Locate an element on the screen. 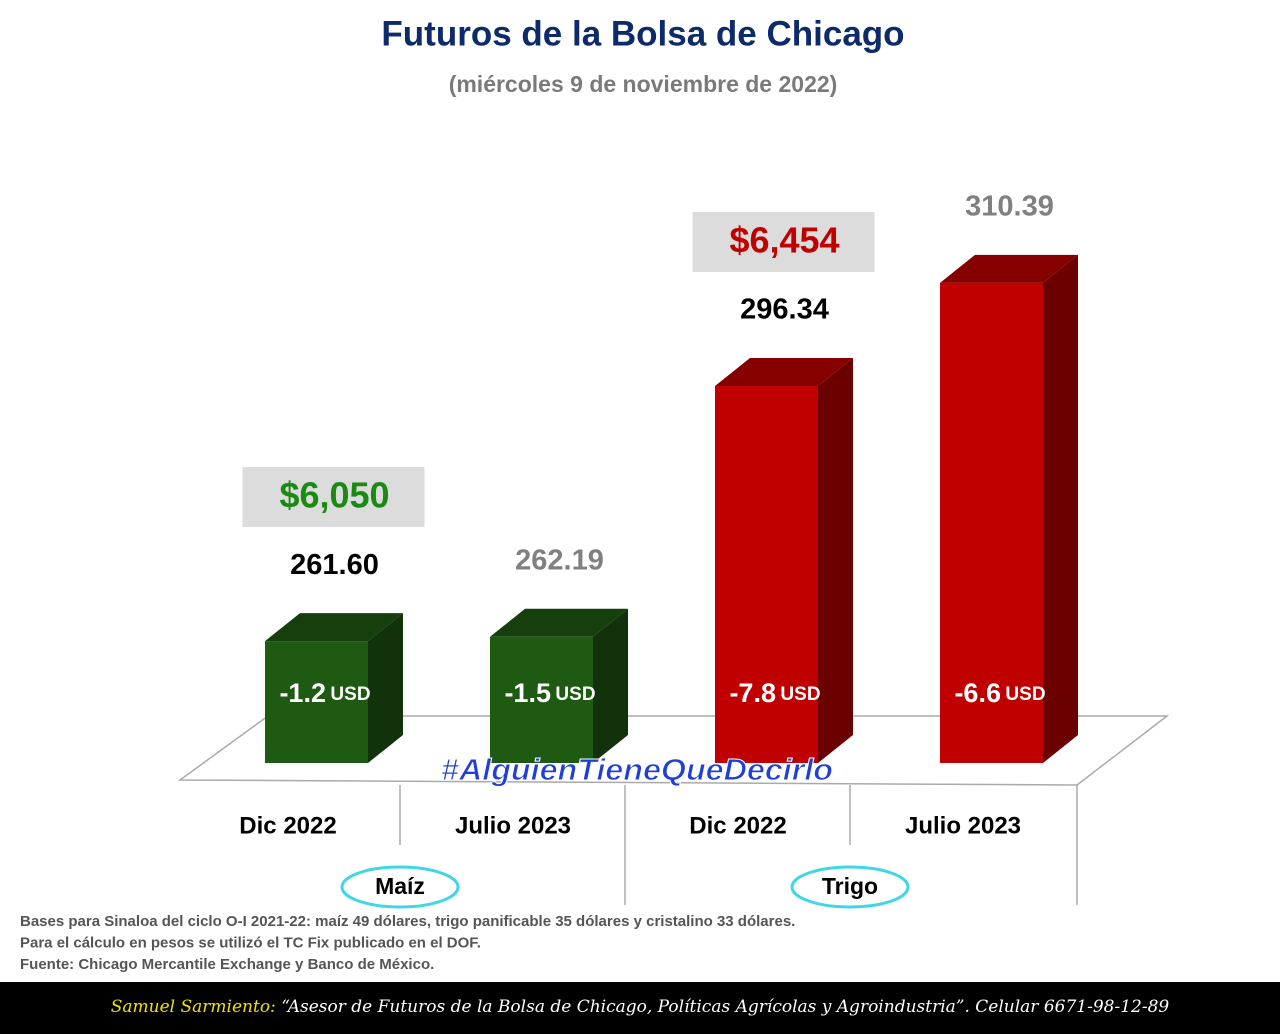 This screenshot has height=1034, width=1280. group-label: Trigo is located at coordinates (850, 886).